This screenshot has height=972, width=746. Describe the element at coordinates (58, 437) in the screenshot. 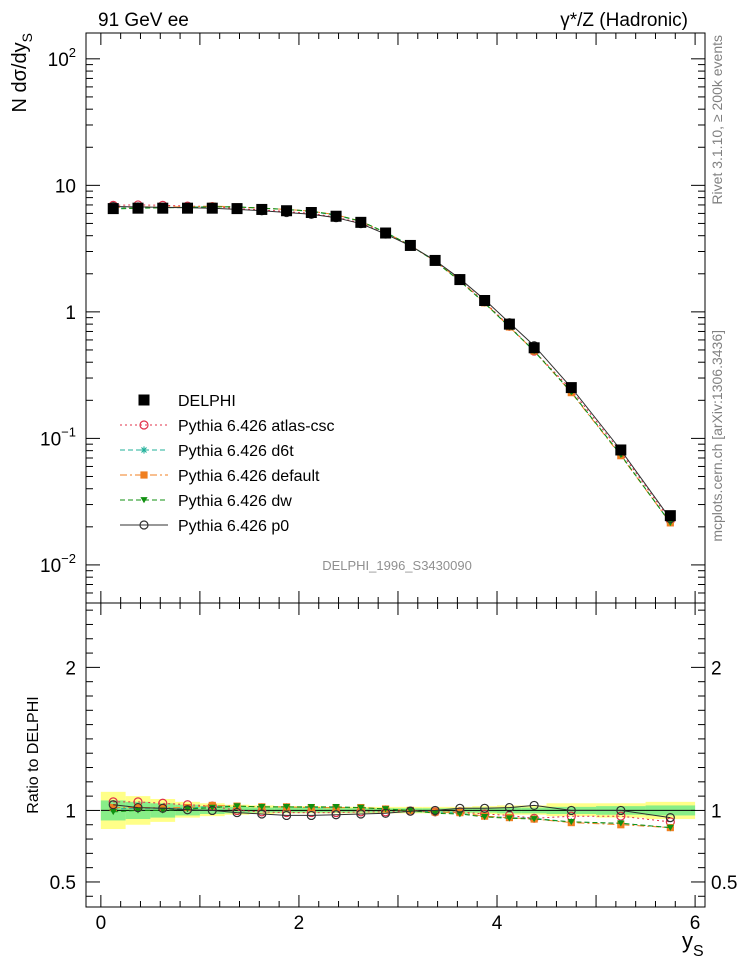

I see `y-tick-label: 10⁻¹` at that location.